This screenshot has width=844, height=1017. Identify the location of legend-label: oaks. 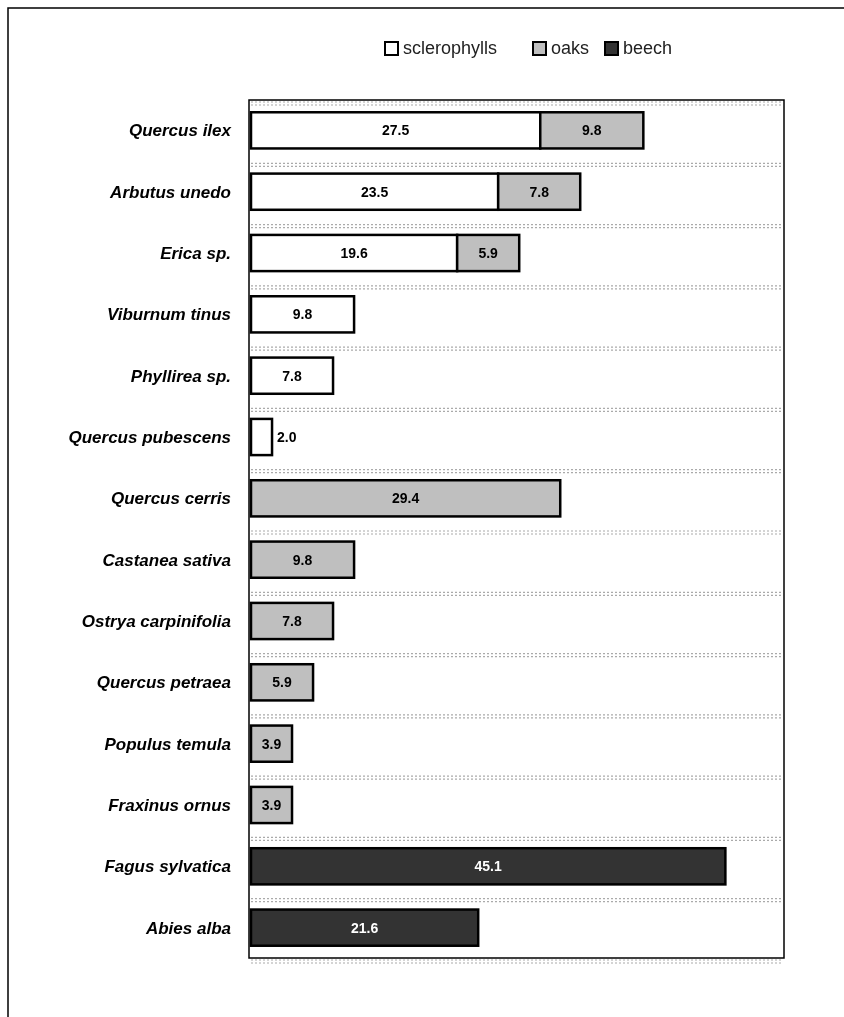
(570, 48).